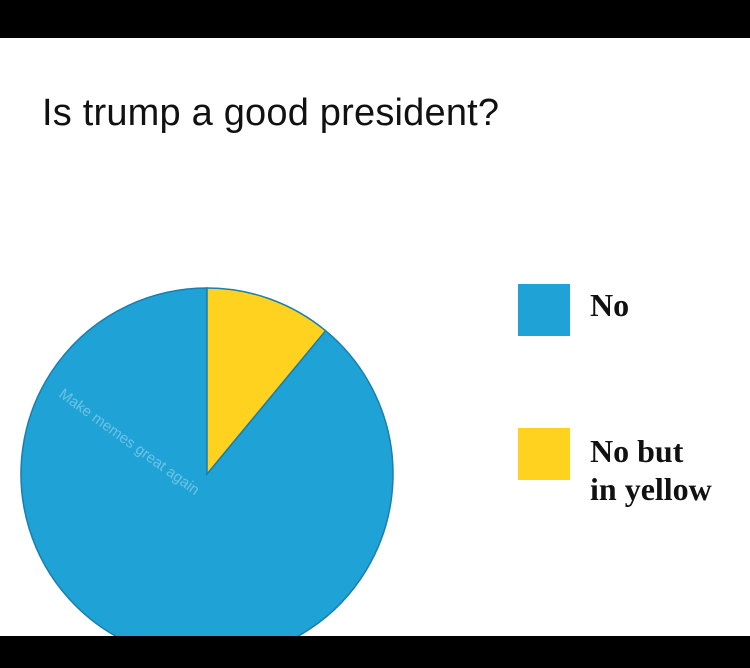  Describe the element at coordinates (271, 113) in the screenshot. I see `chart-title: Is trump a good president?` at that location.